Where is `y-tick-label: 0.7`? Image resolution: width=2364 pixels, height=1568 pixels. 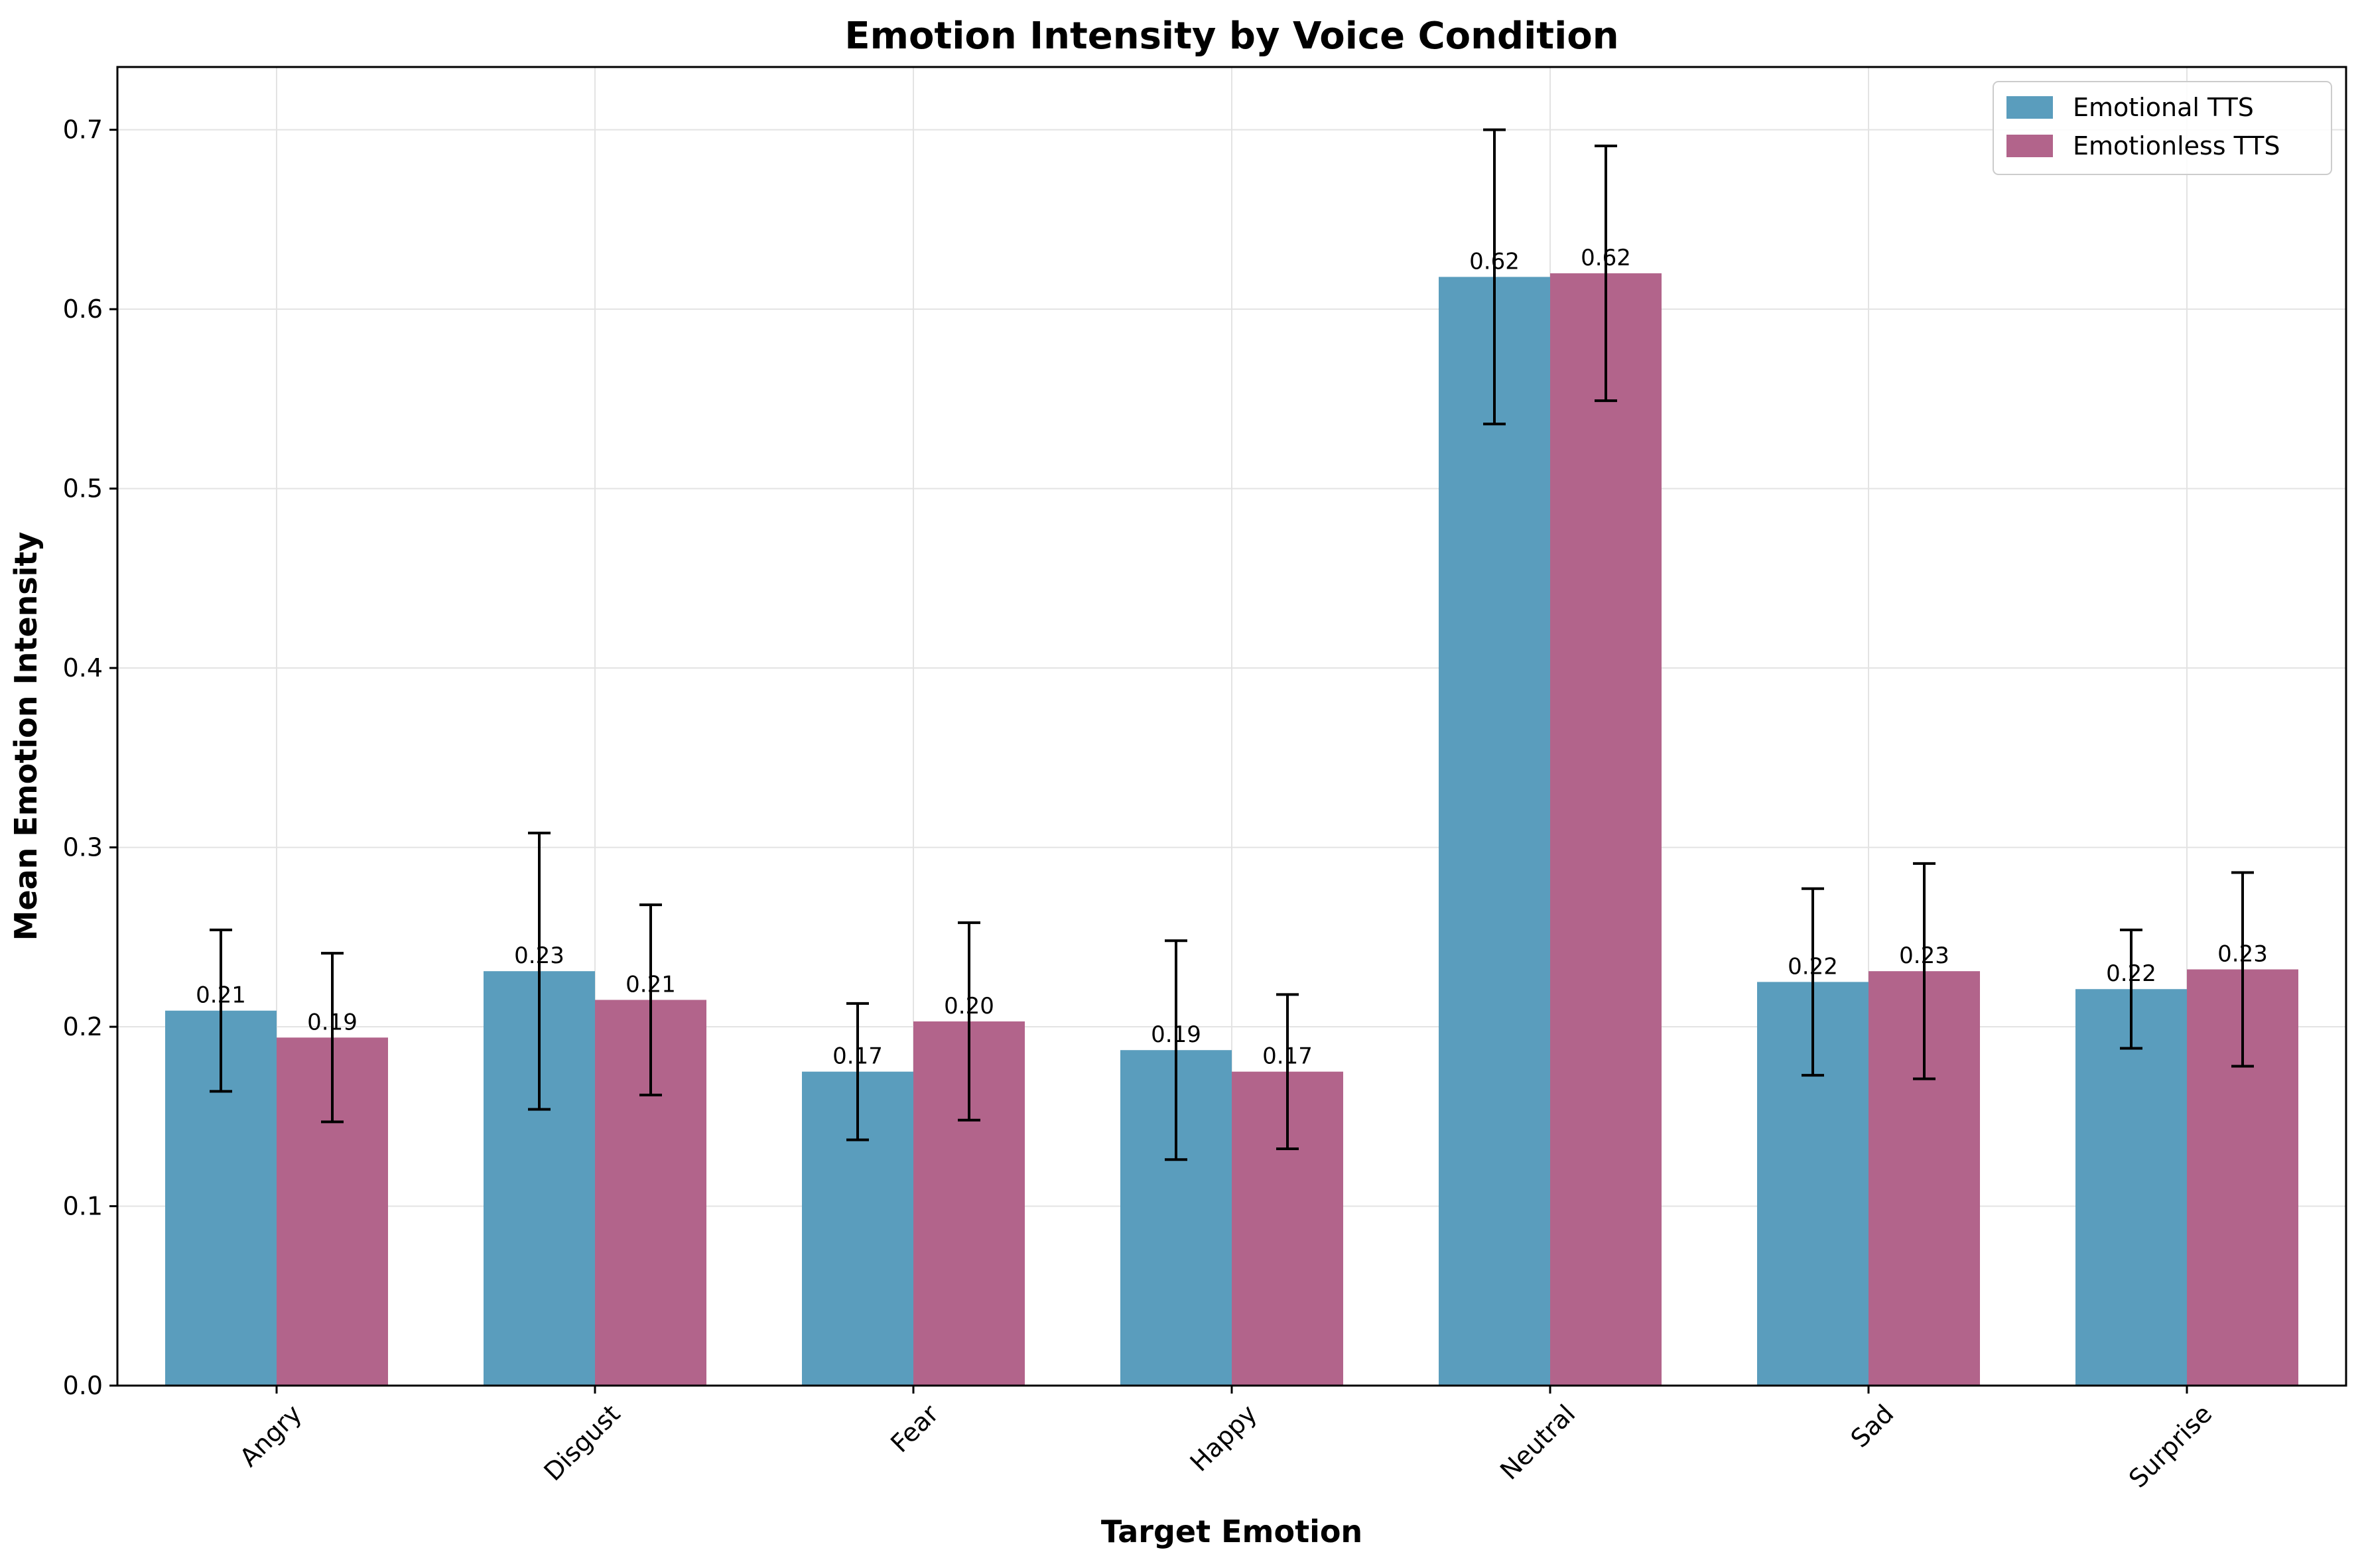
y-tick-label: 0.7 is located at coordinates (83, 130).